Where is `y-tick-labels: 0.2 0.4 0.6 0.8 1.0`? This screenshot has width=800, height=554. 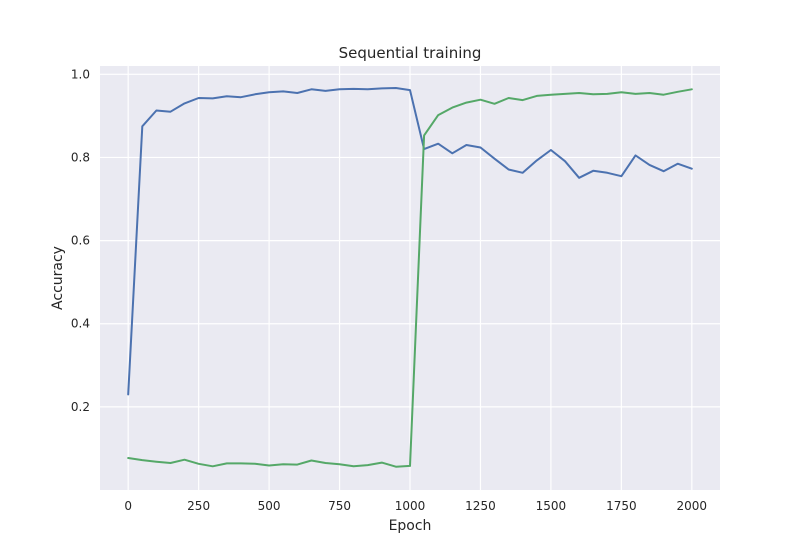 y-tick-labels: 0.2 0.4 0.6 0.8 1.0 is located at coordinates (80, 240).